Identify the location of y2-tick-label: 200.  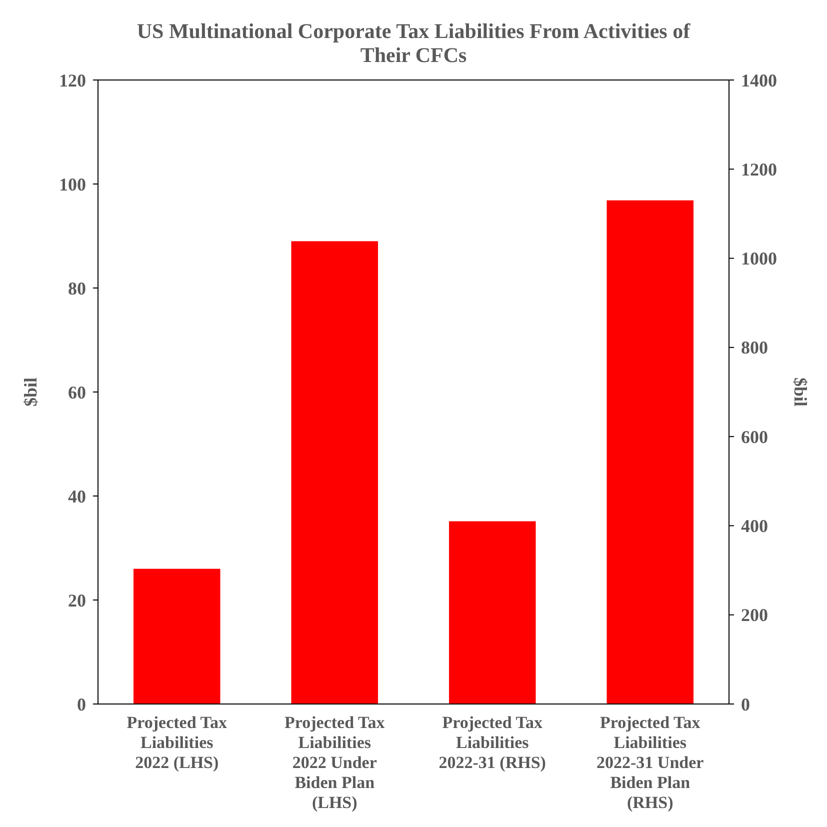
(754, 615).